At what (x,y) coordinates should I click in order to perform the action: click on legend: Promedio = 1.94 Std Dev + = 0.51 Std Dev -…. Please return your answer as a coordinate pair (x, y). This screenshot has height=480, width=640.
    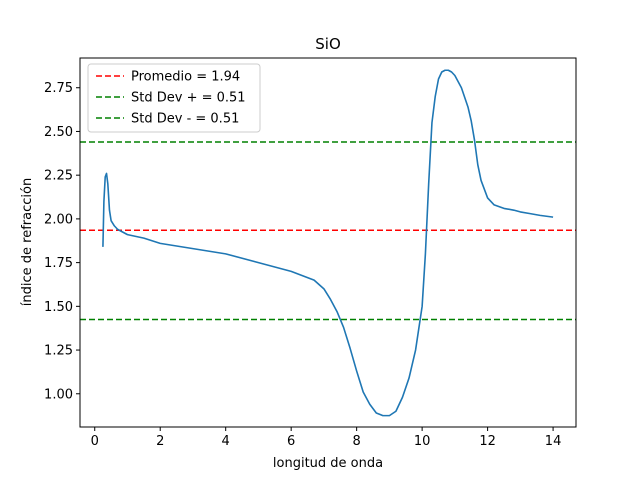
    Looking at the image, I should click on (174, 98).